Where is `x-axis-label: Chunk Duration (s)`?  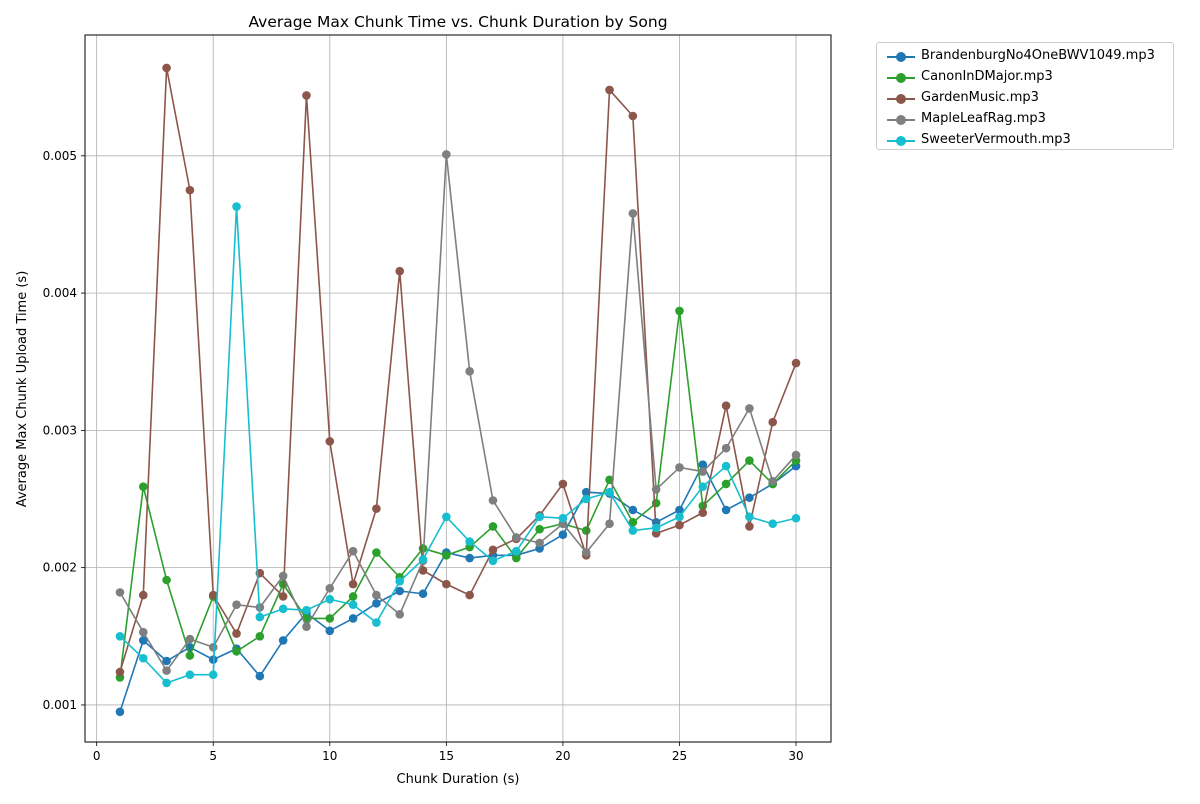
x-axis-label: Chunk Duration (s) is located at coordinates (458, 779).